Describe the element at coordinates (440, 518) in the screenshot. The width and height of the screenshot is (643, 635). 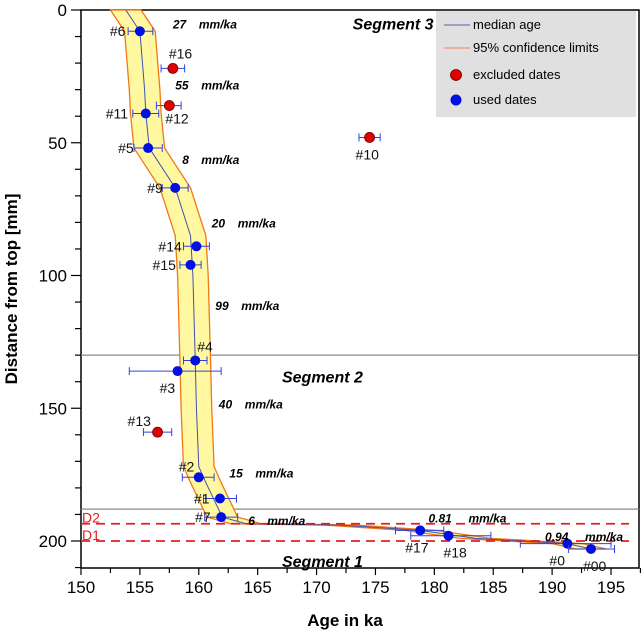
I see `rate-value: 0.81` at that location.